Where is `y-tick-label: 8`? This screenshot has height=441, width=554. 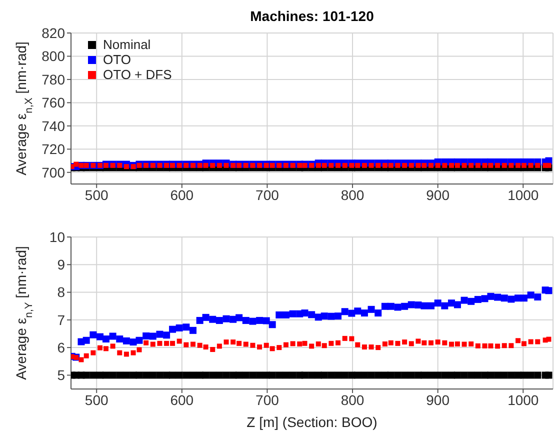
y-tick-label: 8 is located at coordinates (61, 292).